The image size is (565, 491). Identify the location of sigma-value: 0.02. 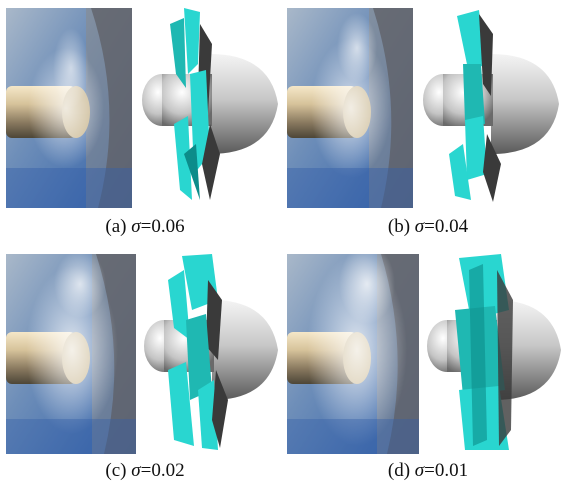
(168, 470).